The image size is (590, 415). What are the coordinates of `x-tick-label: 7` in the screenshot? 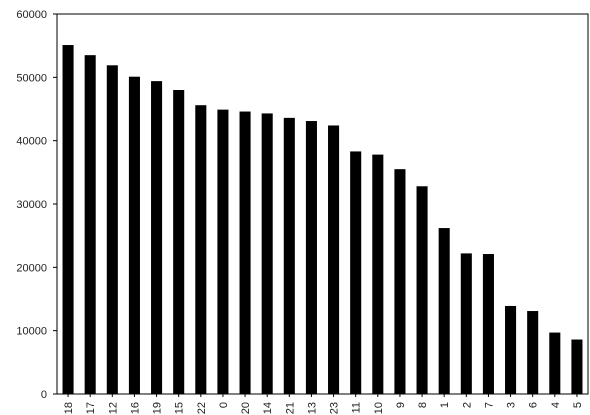 It's located at (489, 405).